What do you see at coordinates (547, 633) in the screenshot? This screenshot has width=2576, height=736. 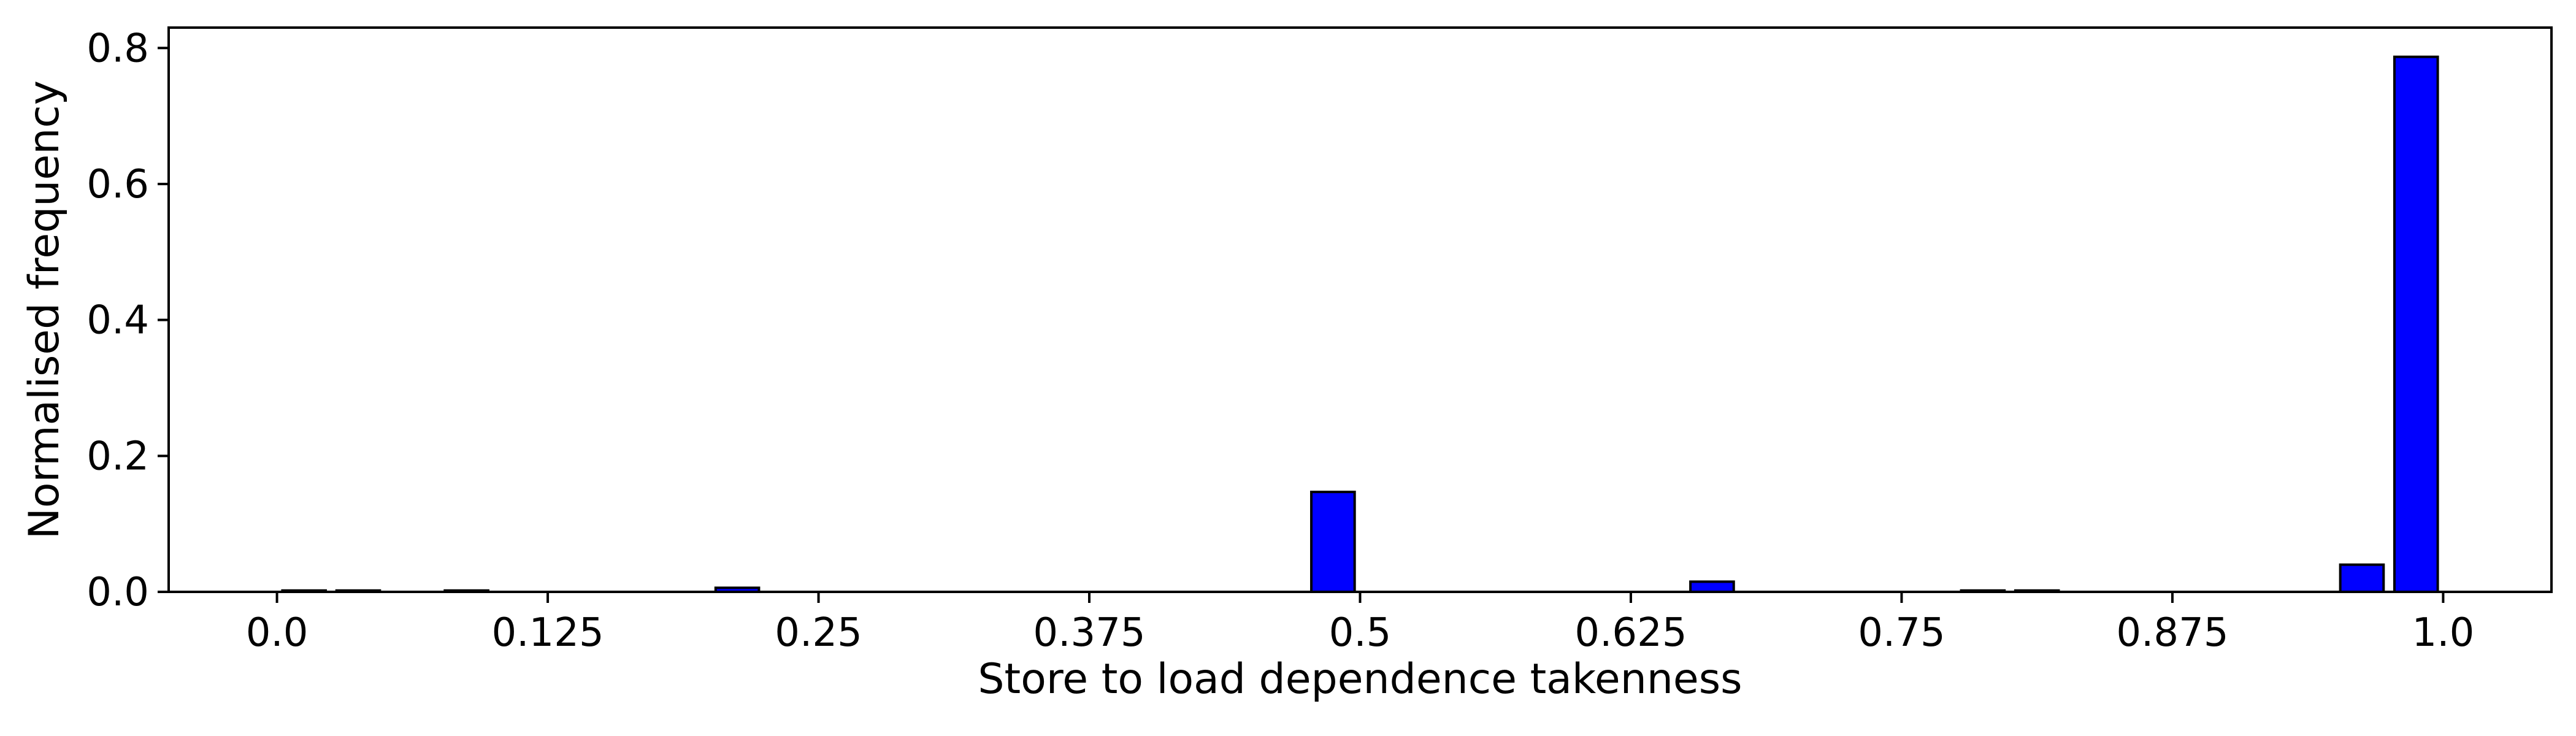 I see `x-tick-label: 0.125` at bounding box center [547, 633].